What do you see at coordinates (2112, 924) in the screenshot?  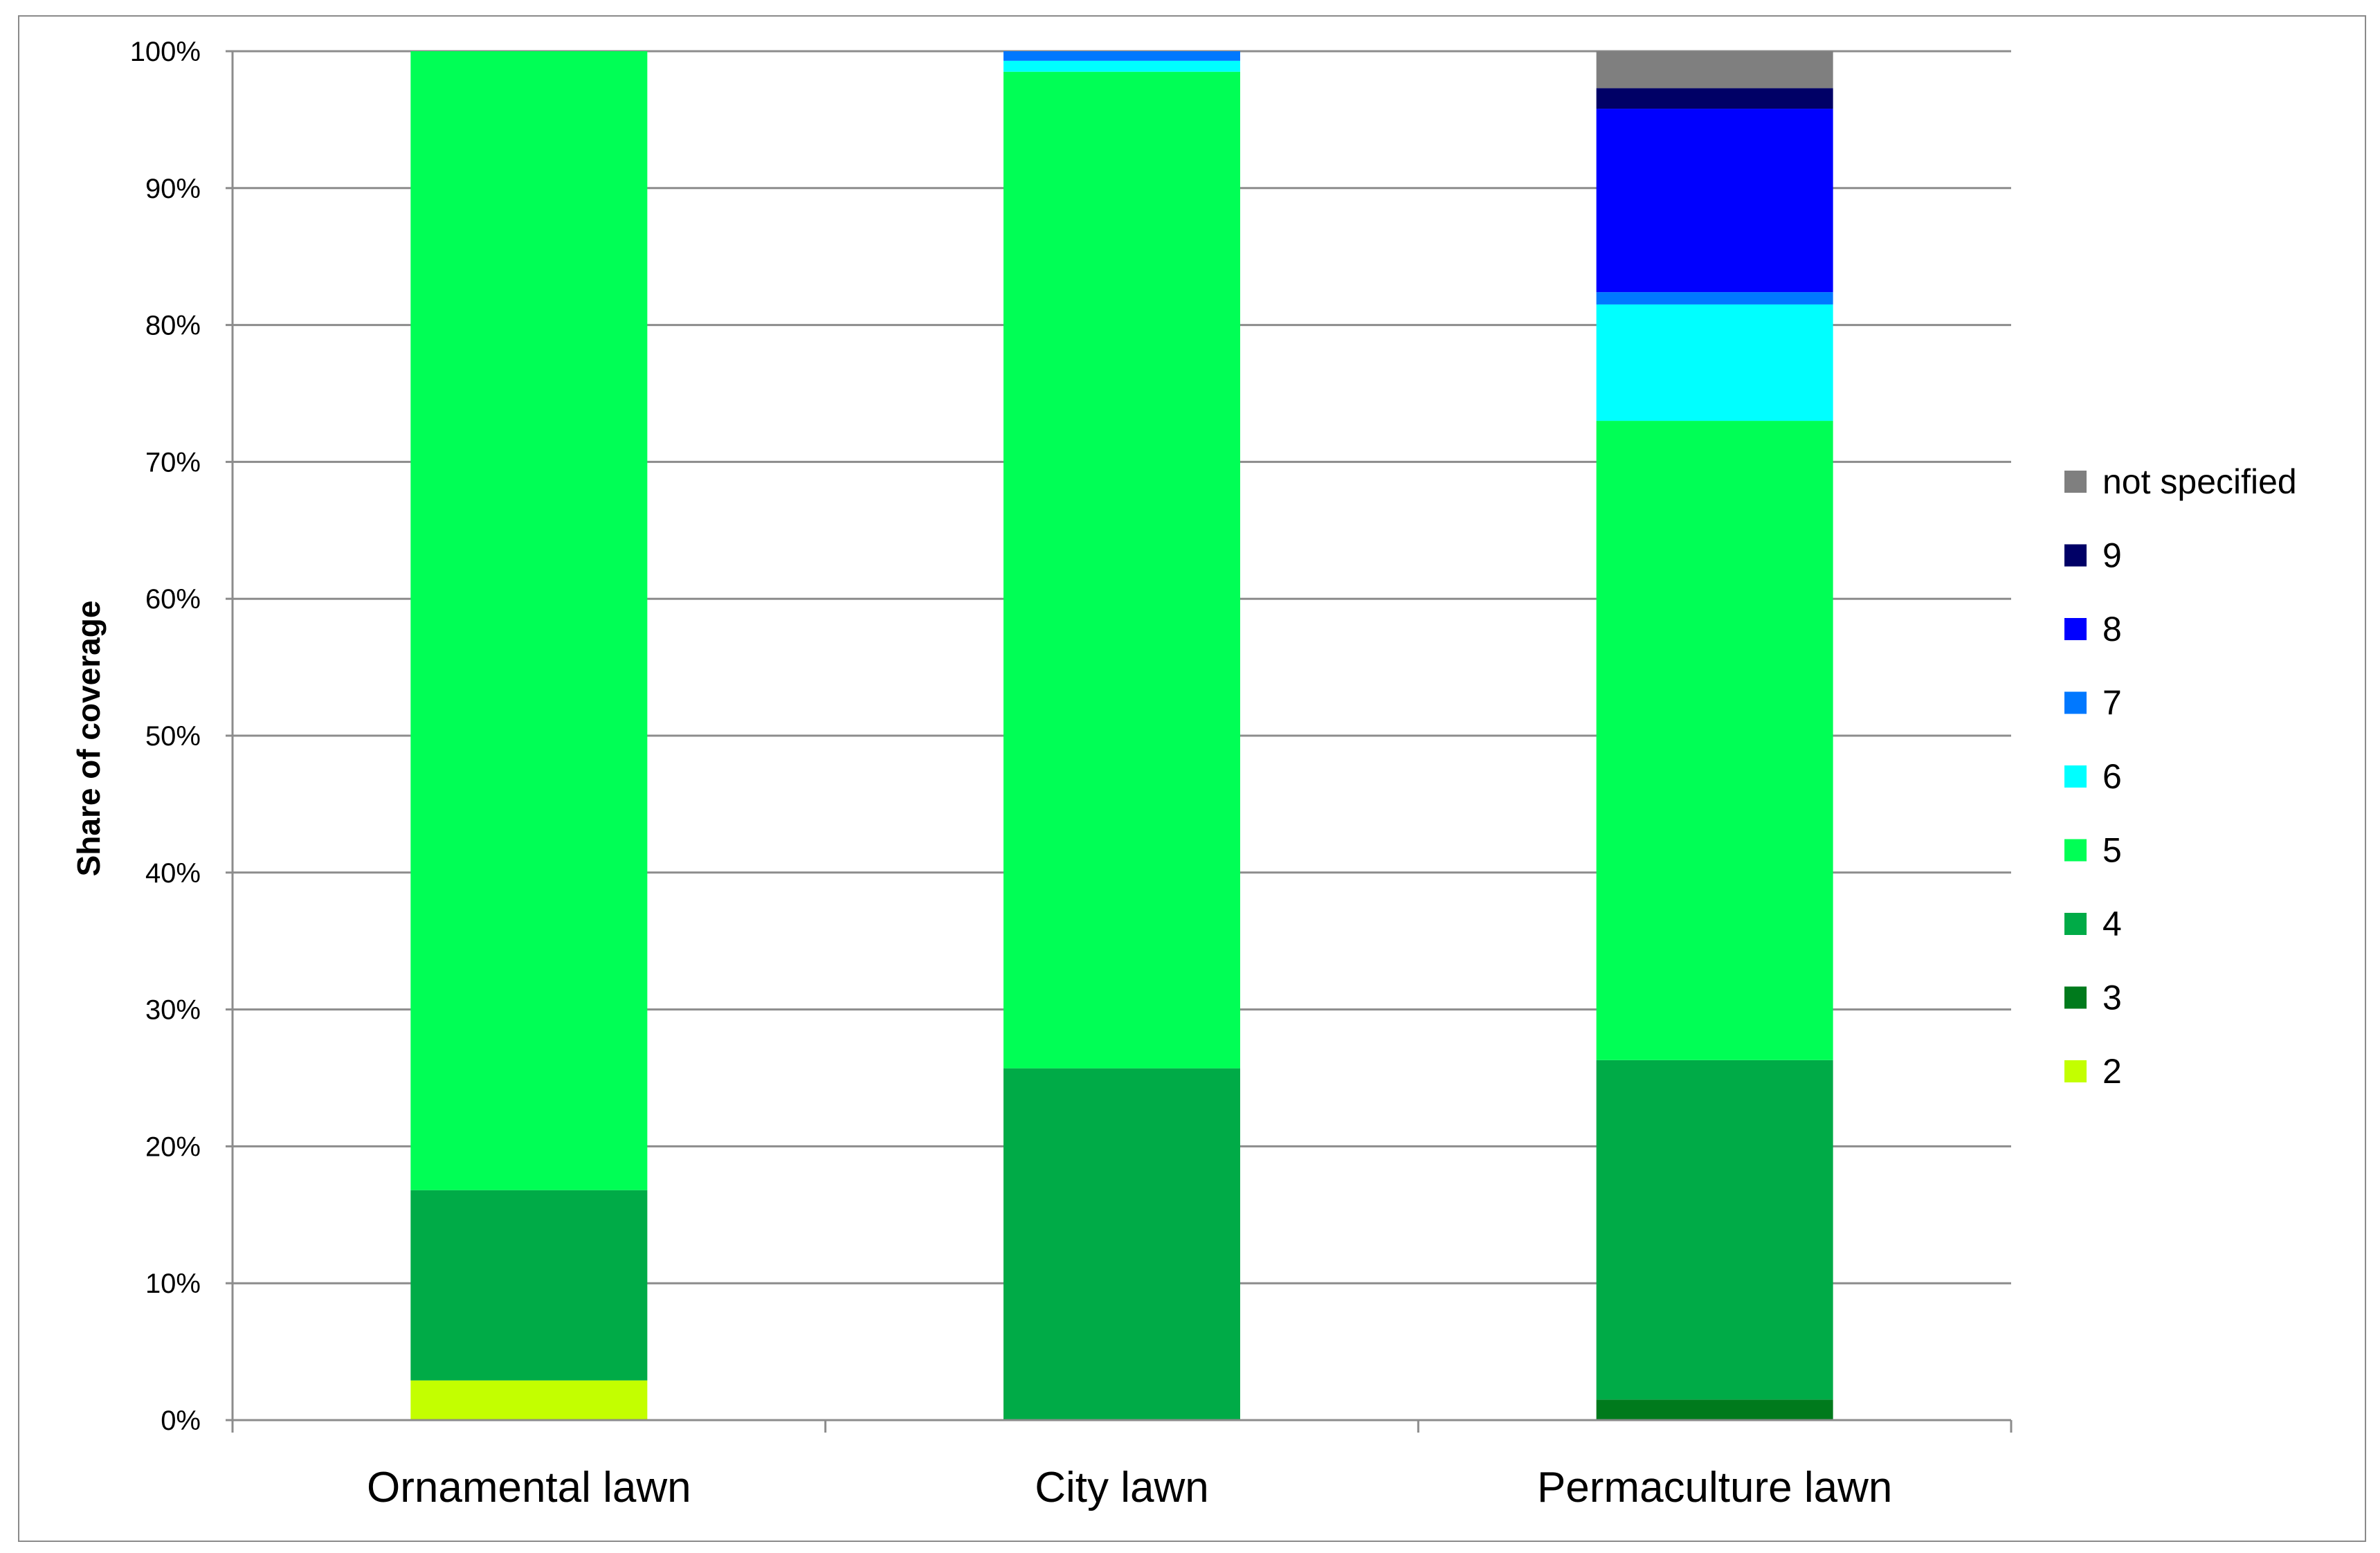 I see `legend-entry: 4` at bounding box center [2112, 924].